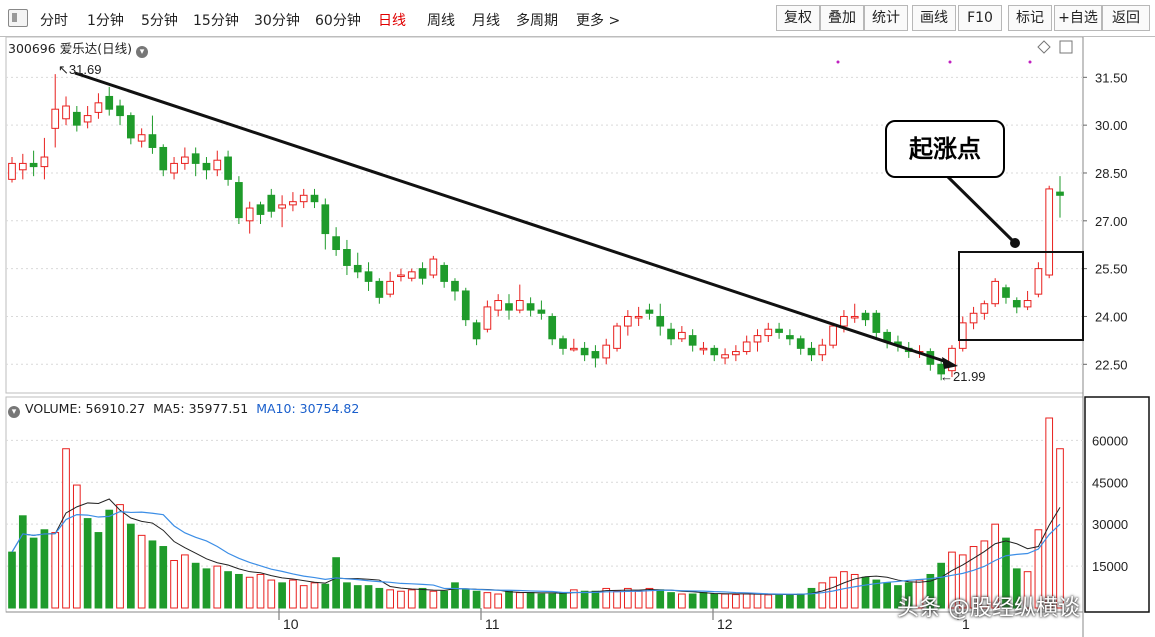  What do you see at coordinates (1066, 47) in the screenshot?
I see `panel-icon` at bounding box center [1066, 47].